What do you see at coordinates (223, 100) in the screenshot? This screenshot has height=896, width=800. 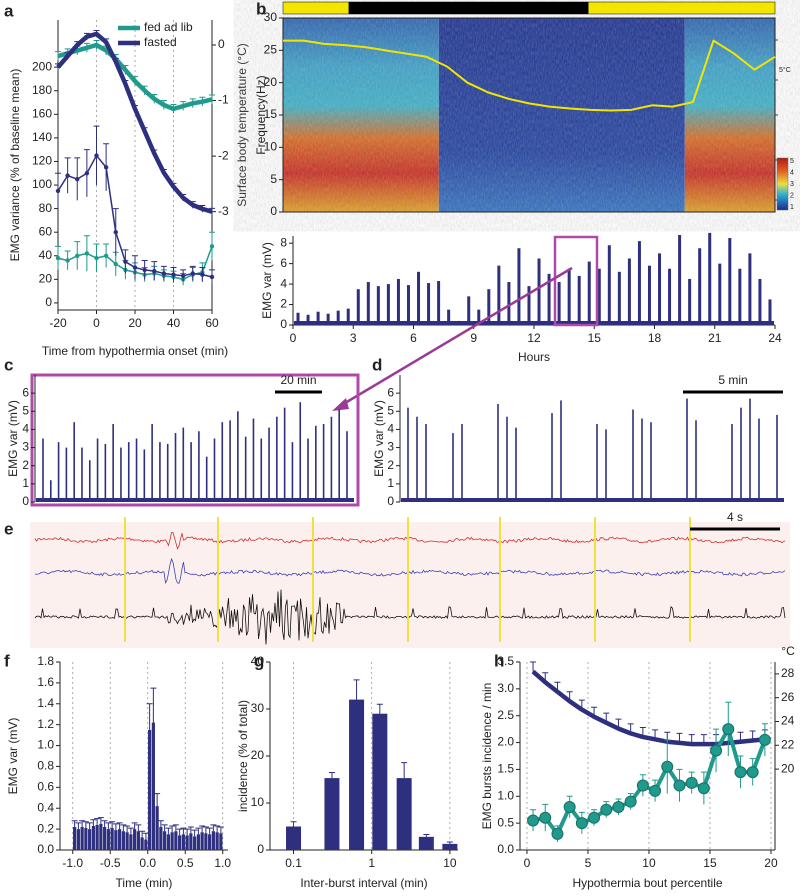 I see `y2-tick-label: -1` at bounding box center [223, 100].